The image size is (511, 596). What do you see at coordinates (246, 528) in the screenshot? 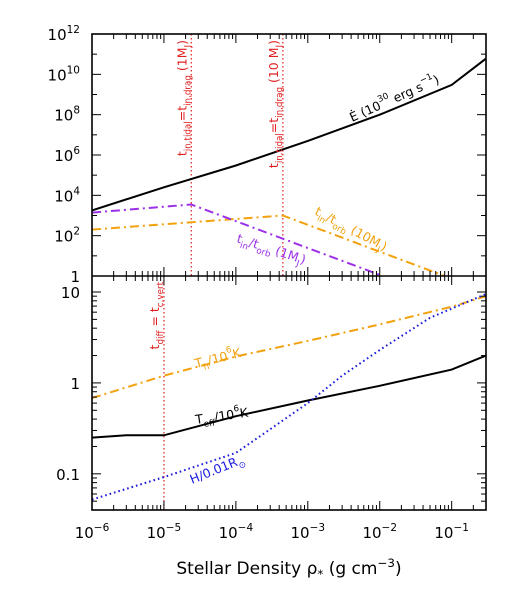
I see `x-tick-label-part: −4` at bounding box center [246, 528].